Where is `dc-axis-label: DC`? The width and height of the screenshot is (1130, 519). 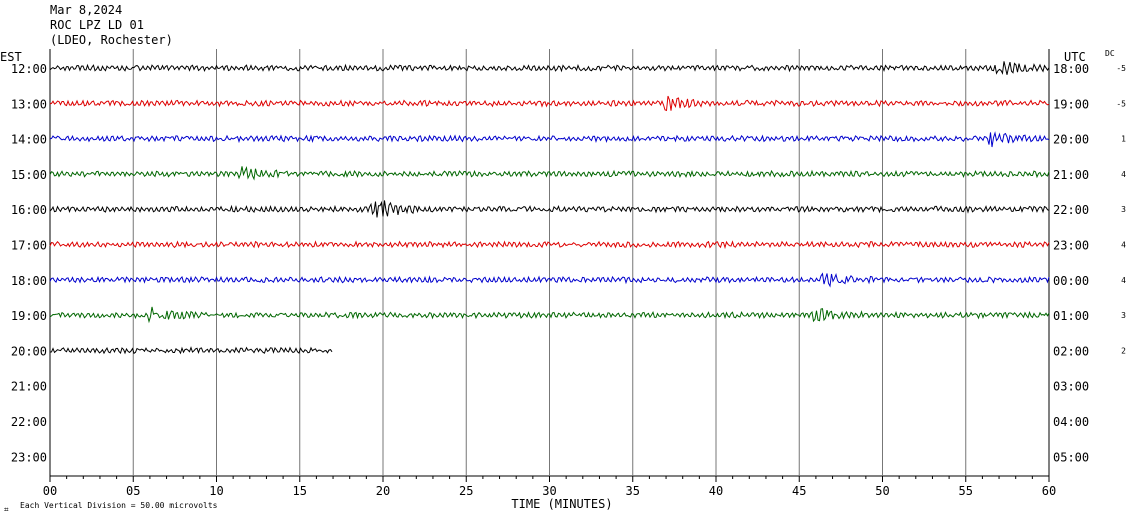
dc-axis-label: DC is located at coordinates (1110, 53).